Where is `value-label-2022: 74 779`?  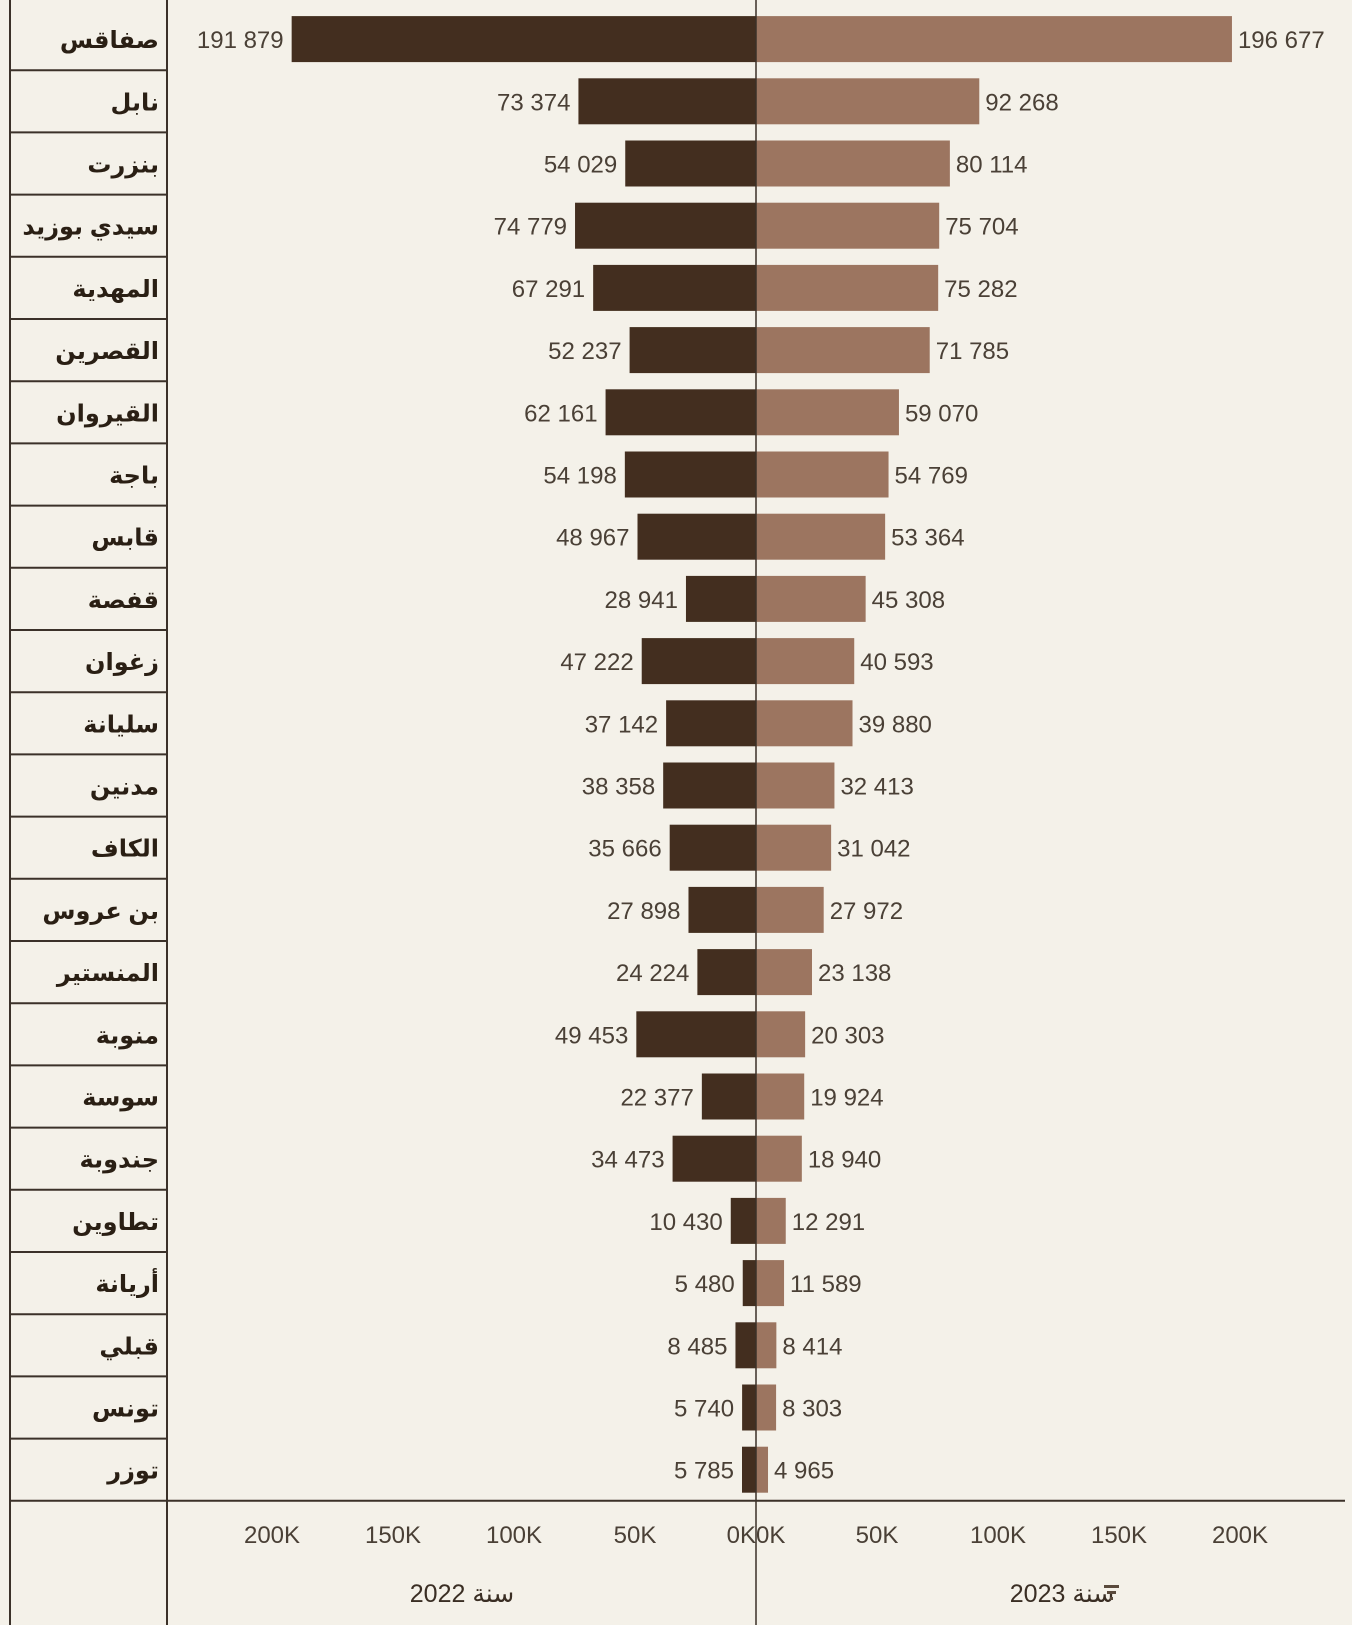 value-label-2022: 74 779 is located at coordinates (530, 227).